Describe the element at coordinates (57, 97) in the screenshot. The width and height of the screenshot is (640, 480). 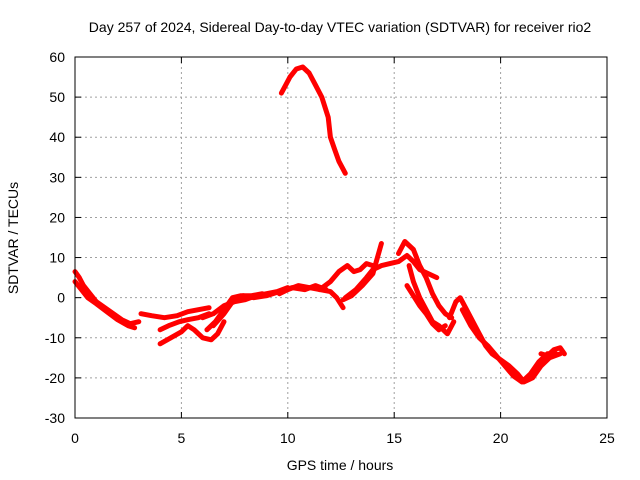
I see `y-tick-label: 50` at that location.